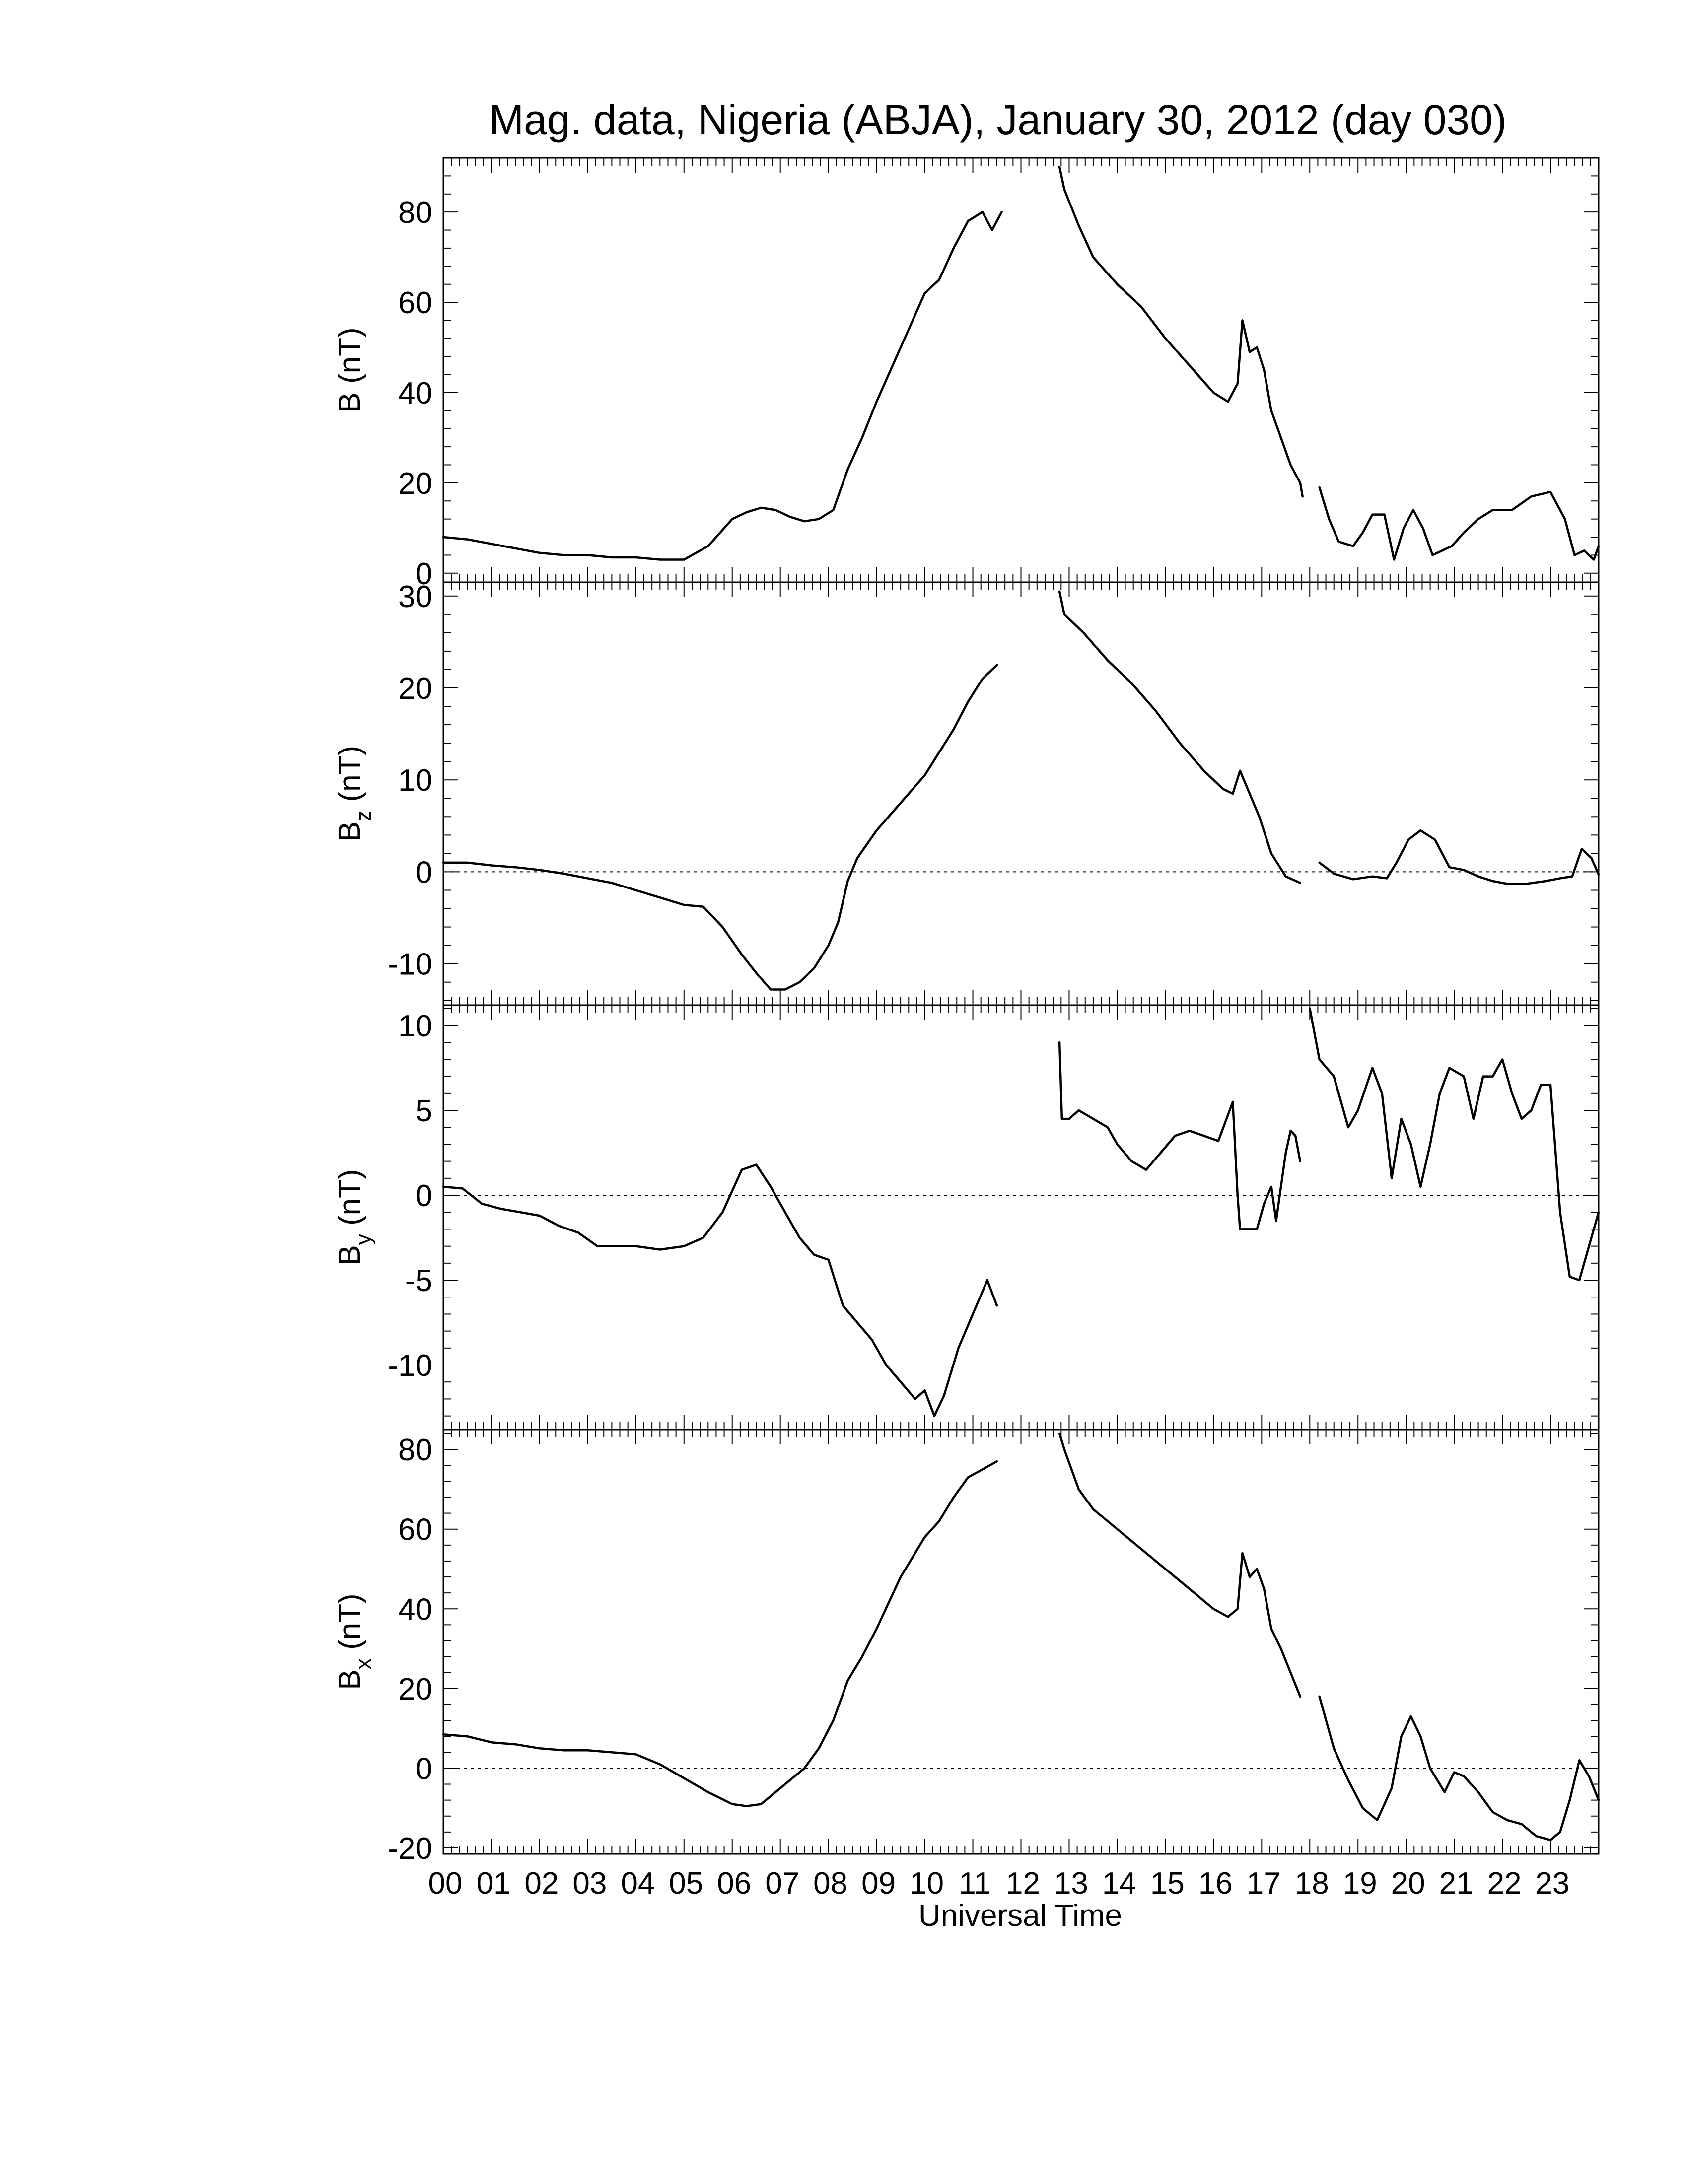  What do you see at coordinates (1408, 1883) in the screenshot?
I see `x-tick-label: 20` at bounding box center [1408, 1883].